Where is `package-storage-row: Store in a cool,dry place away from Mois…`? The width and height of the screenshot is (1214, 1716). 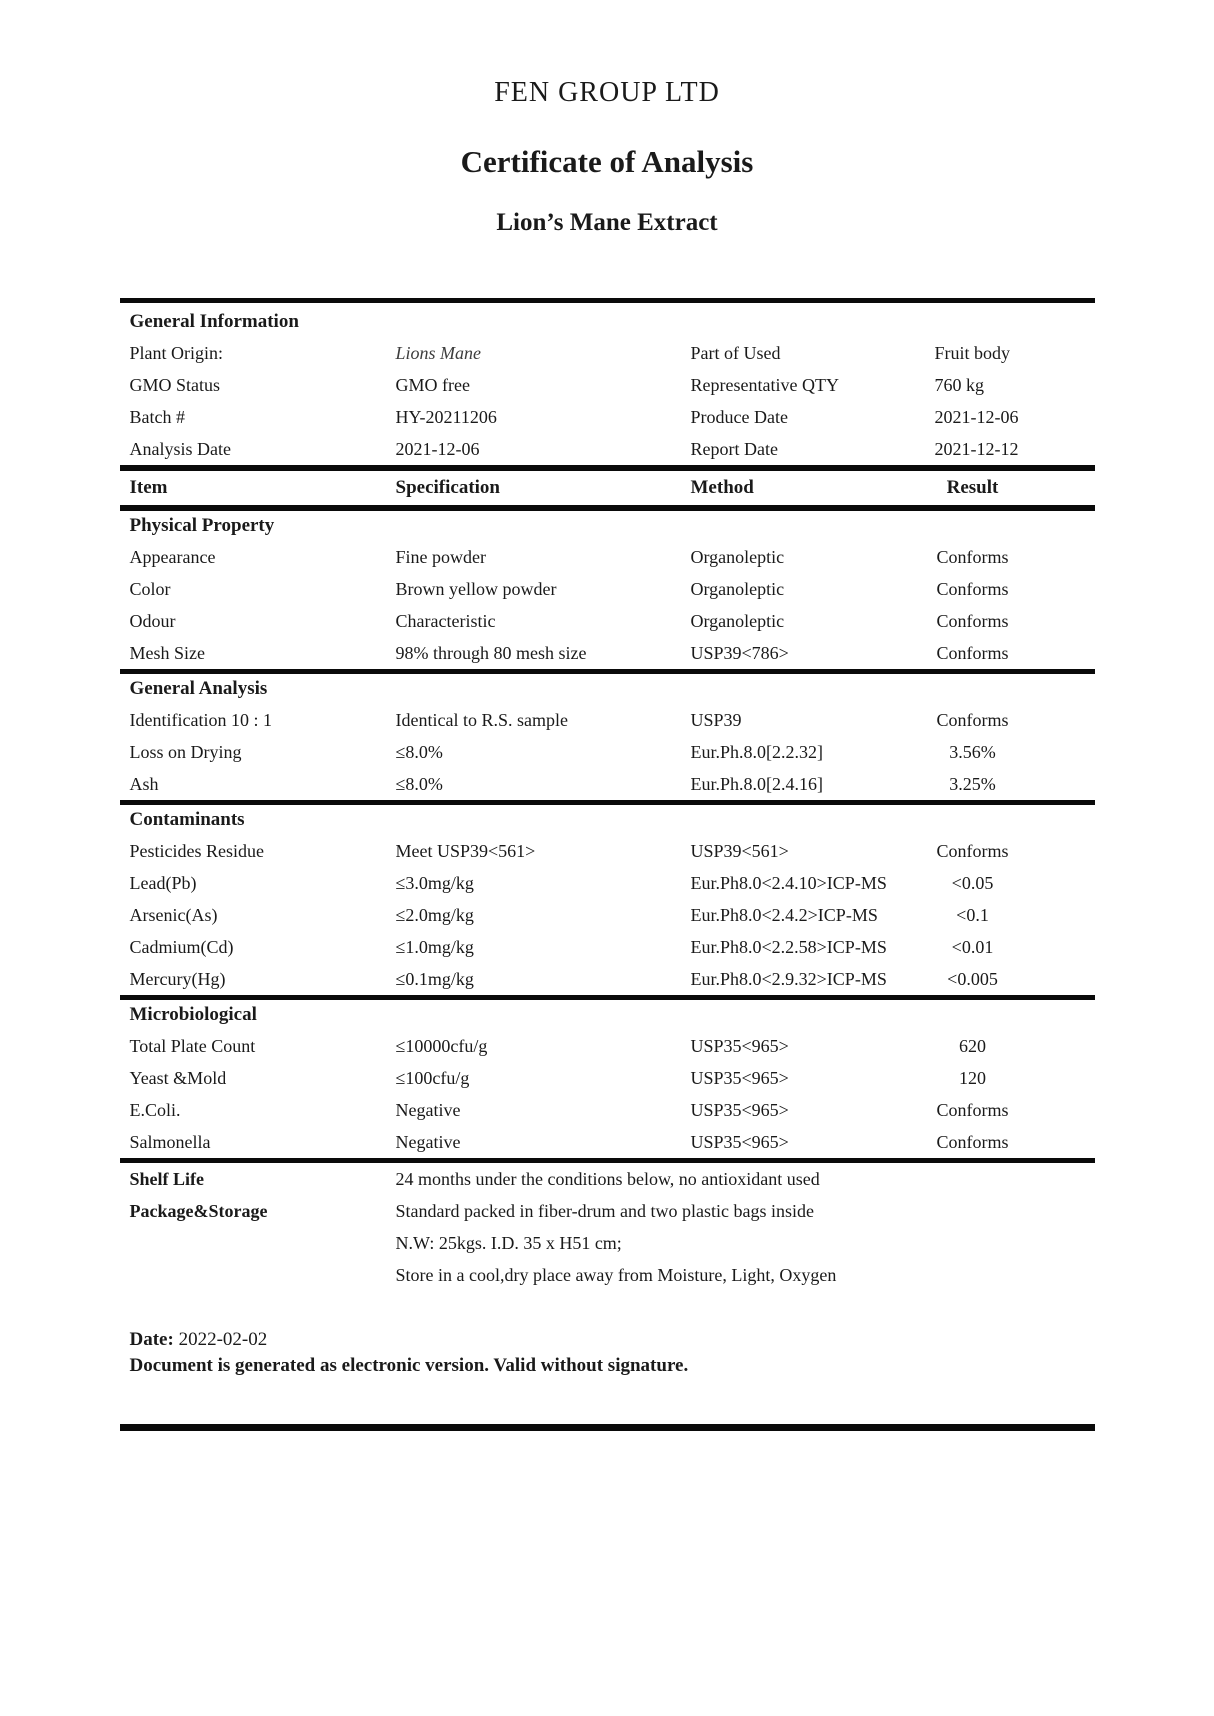 package-storage-row: Store in a cool,dry place away from Mois… is located at coordinates (607, 1275).